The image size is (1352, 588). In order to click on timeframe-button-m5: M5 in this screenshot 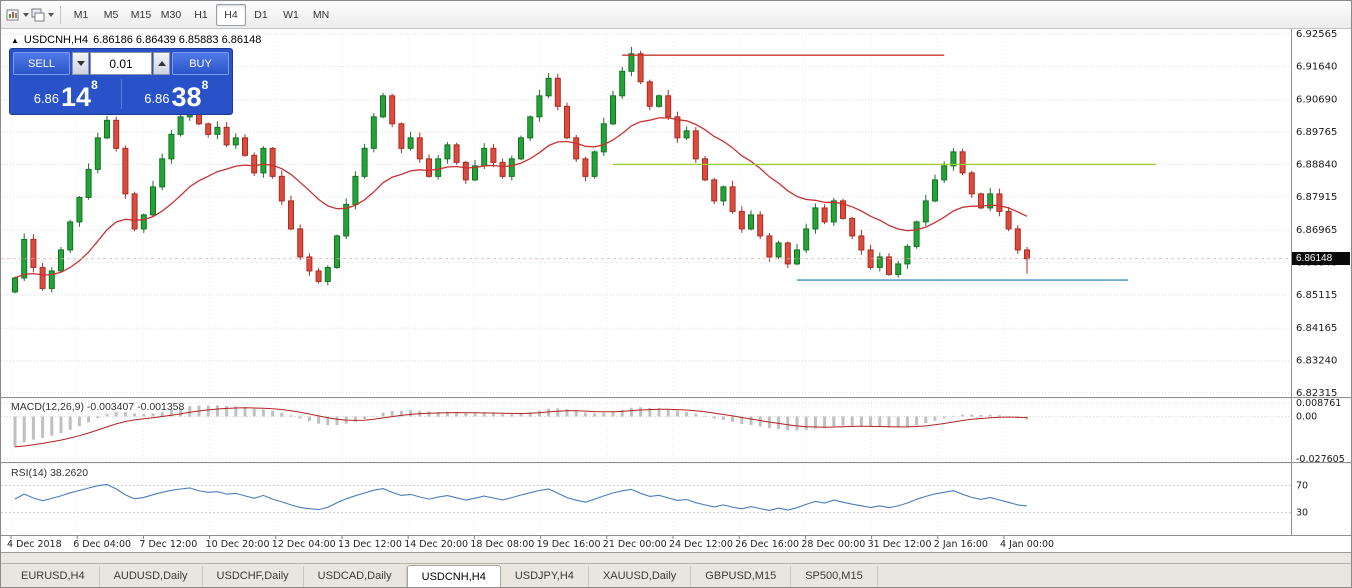, I will do `click(111, 14)`.